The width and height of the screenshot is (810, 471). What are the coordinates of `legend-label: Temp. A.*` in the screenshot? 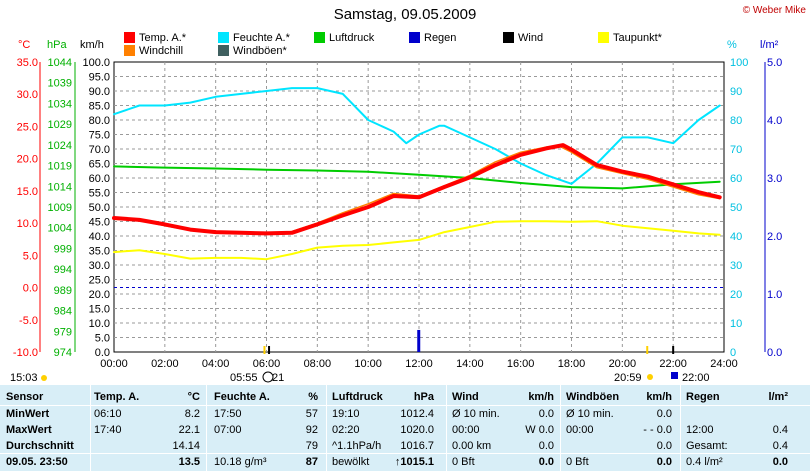 It's located at (163, 38).